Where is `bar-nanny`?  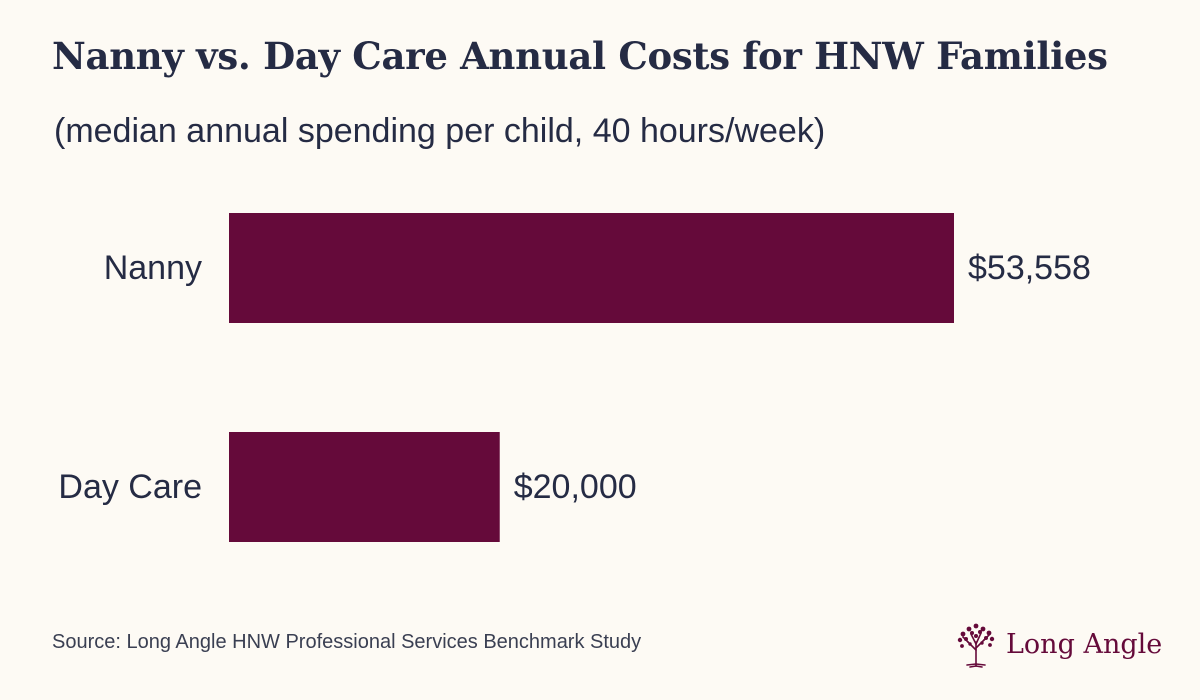
bar-nanny is located at coordinates (591, 268).